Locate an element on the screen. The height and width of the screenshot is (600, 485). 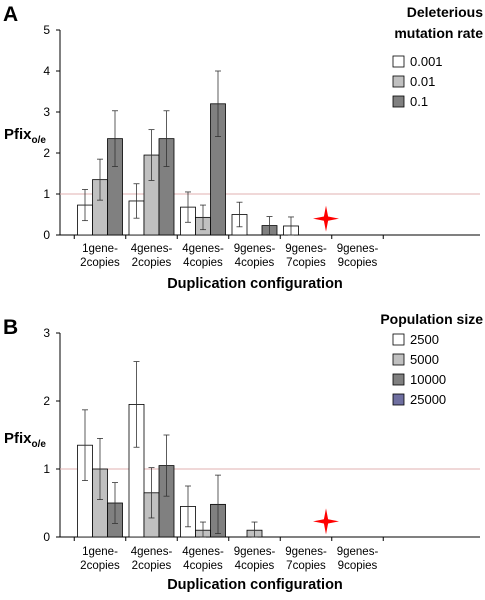
panel-letter: A is located at coordinates (10, 14).